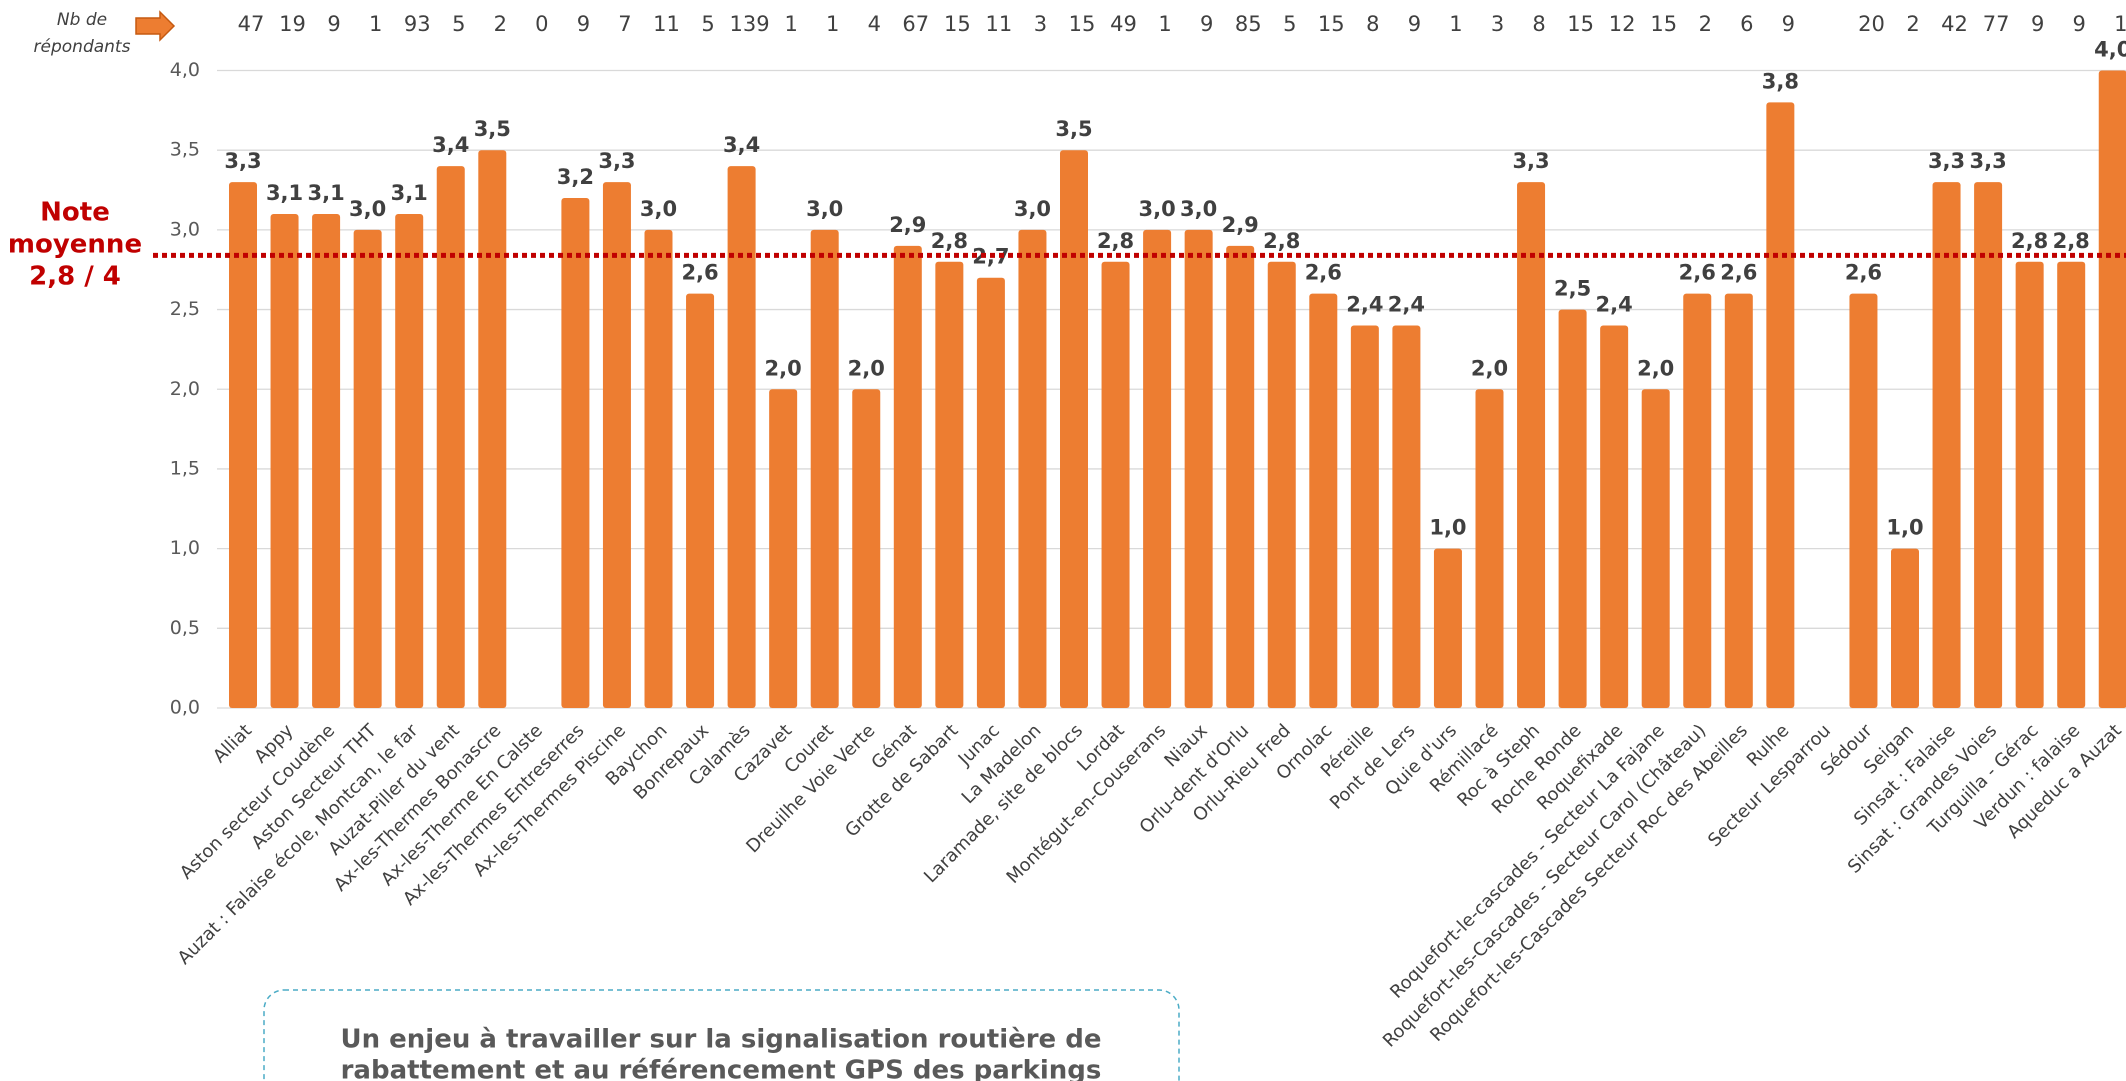 The image size is (2126, 1081). Describe the element at coordinates (185, 70) in the screenshot. I see `y-tick-label: 4,0` at that location.